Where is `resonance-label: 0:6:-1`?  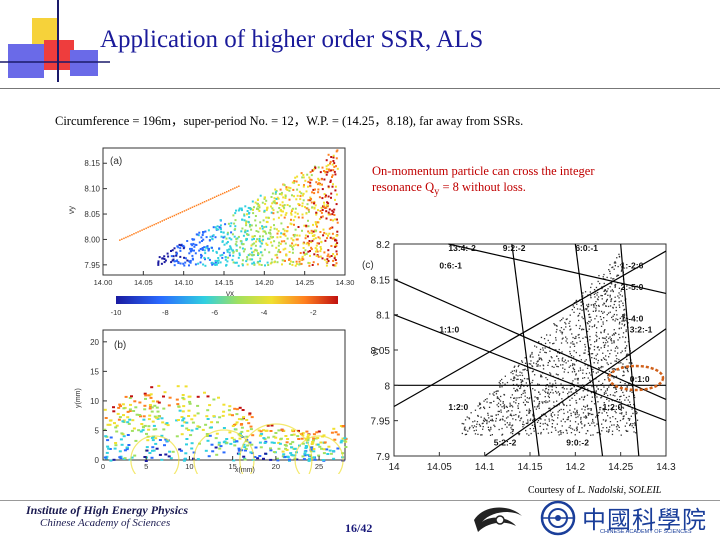 resonance-label: 0:6:-1 is located at coordinates (450, 266).